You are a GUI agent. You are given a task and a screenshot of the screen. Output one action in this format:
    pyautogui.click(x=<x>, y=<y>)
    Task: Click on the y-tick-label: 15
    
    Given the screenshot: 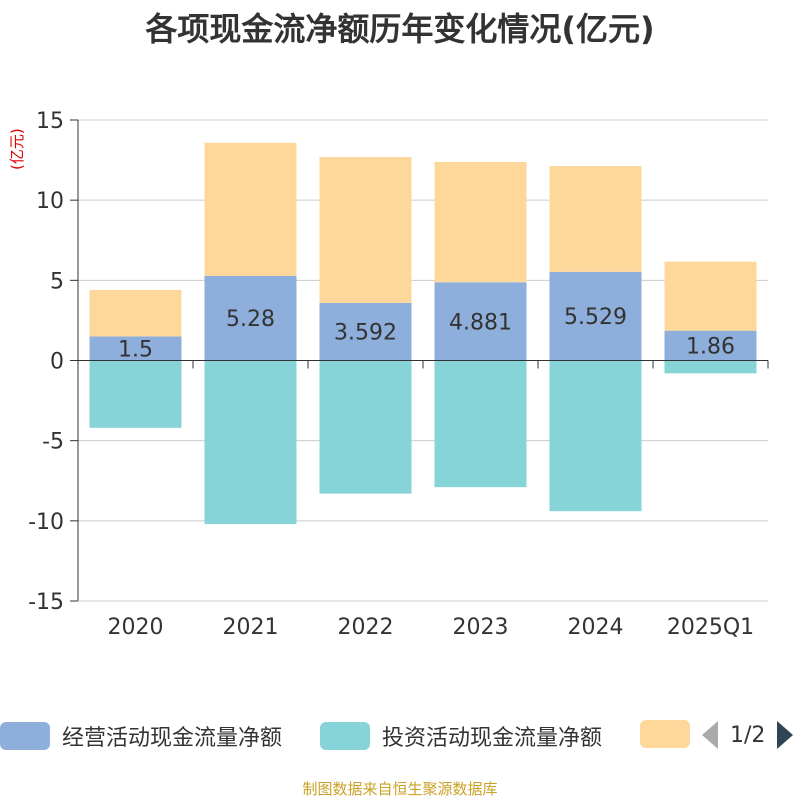 What is the action you would take?
    pyautogui.click(x=50, y=121)
    